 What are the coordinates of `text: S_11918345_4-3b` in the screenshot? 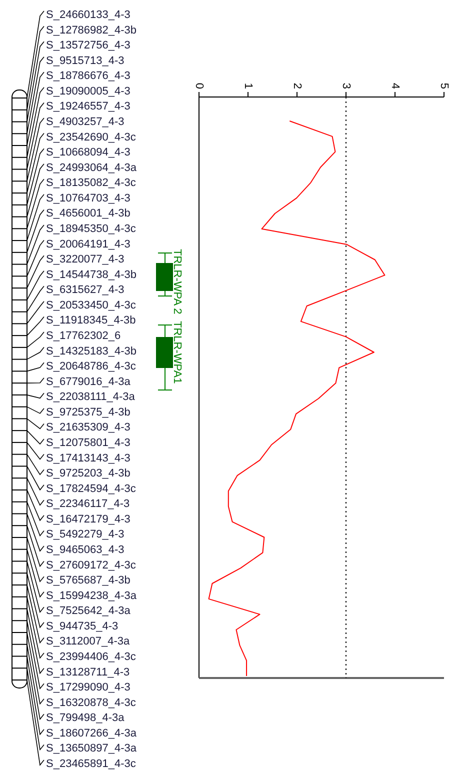 It's located at (91, 320).